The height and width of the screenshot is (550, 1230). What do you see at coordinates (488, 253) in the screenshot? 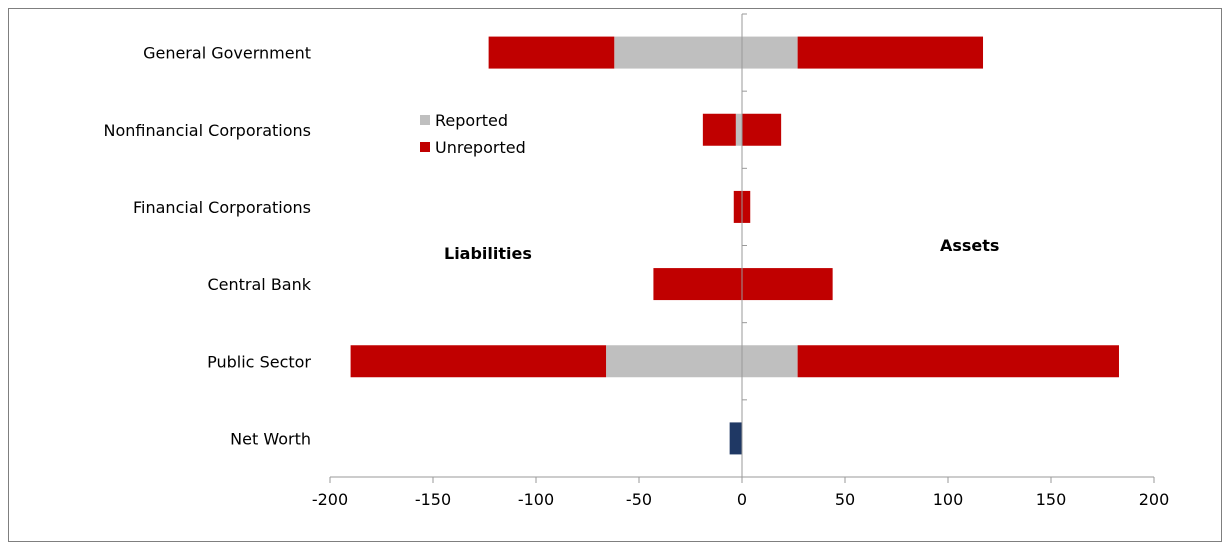
I see `annotation-liabilities: Liabilities` at bounding box center [488, 253].